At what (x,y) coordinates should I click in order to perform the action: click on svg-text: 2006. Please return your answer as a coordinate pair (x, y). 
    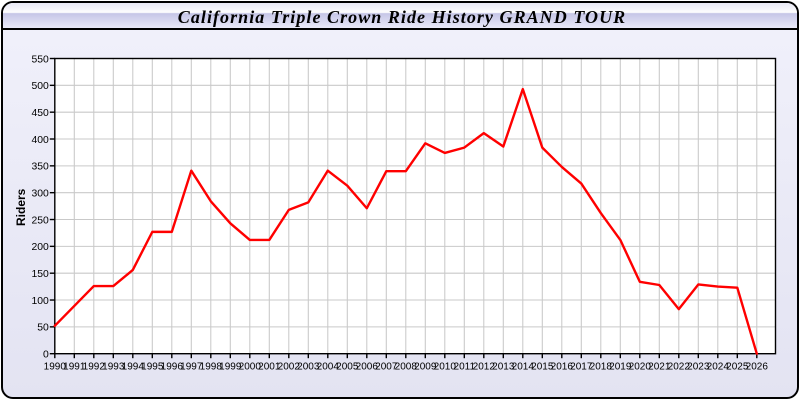
    Looking at the image, I should click on (367, 367).